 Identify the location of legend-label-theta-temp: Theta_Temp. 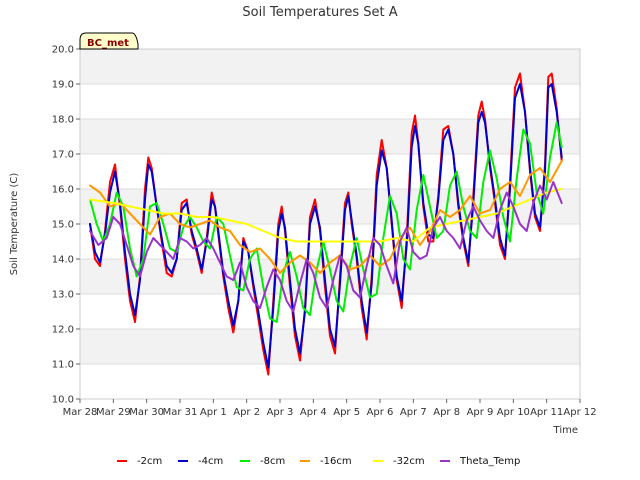
(489, 461).